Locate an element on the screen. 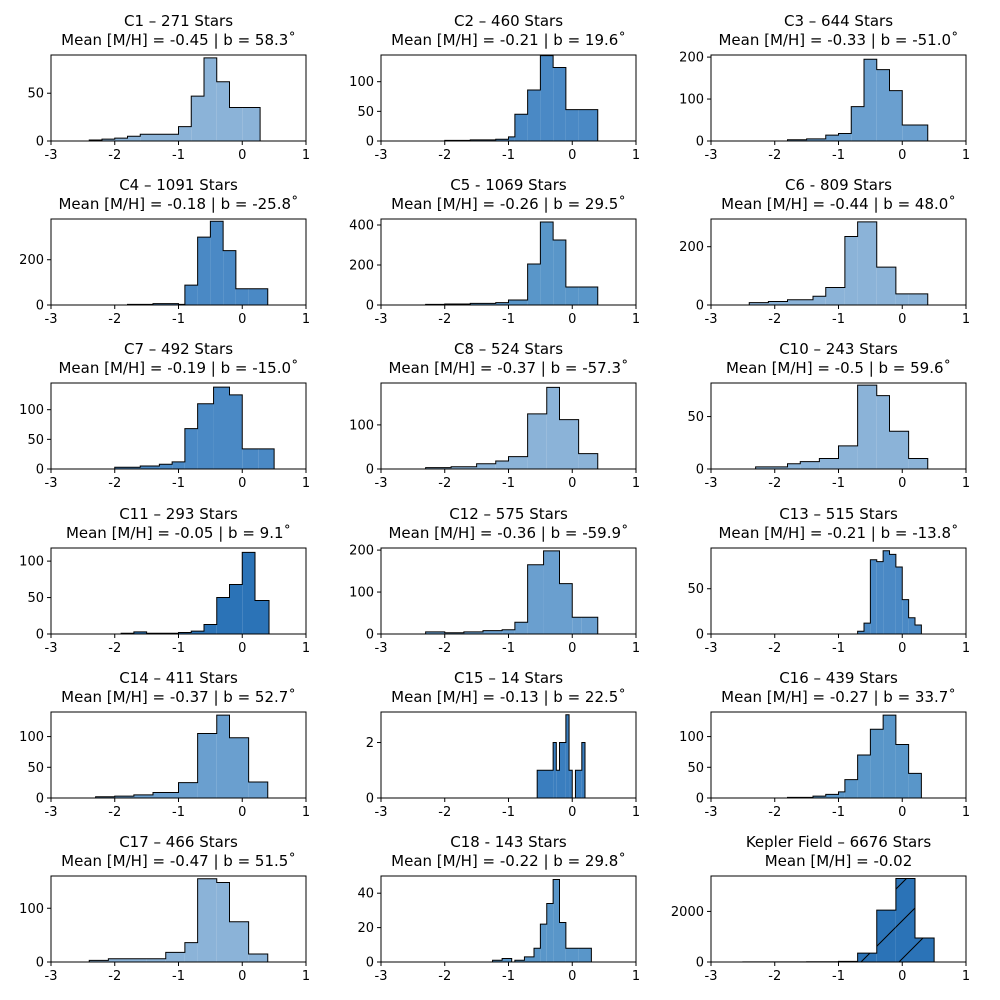 The height and width of the screenshot is (1000, 1000). y-tick-label: 2000 is located at coordinates (687, 912).